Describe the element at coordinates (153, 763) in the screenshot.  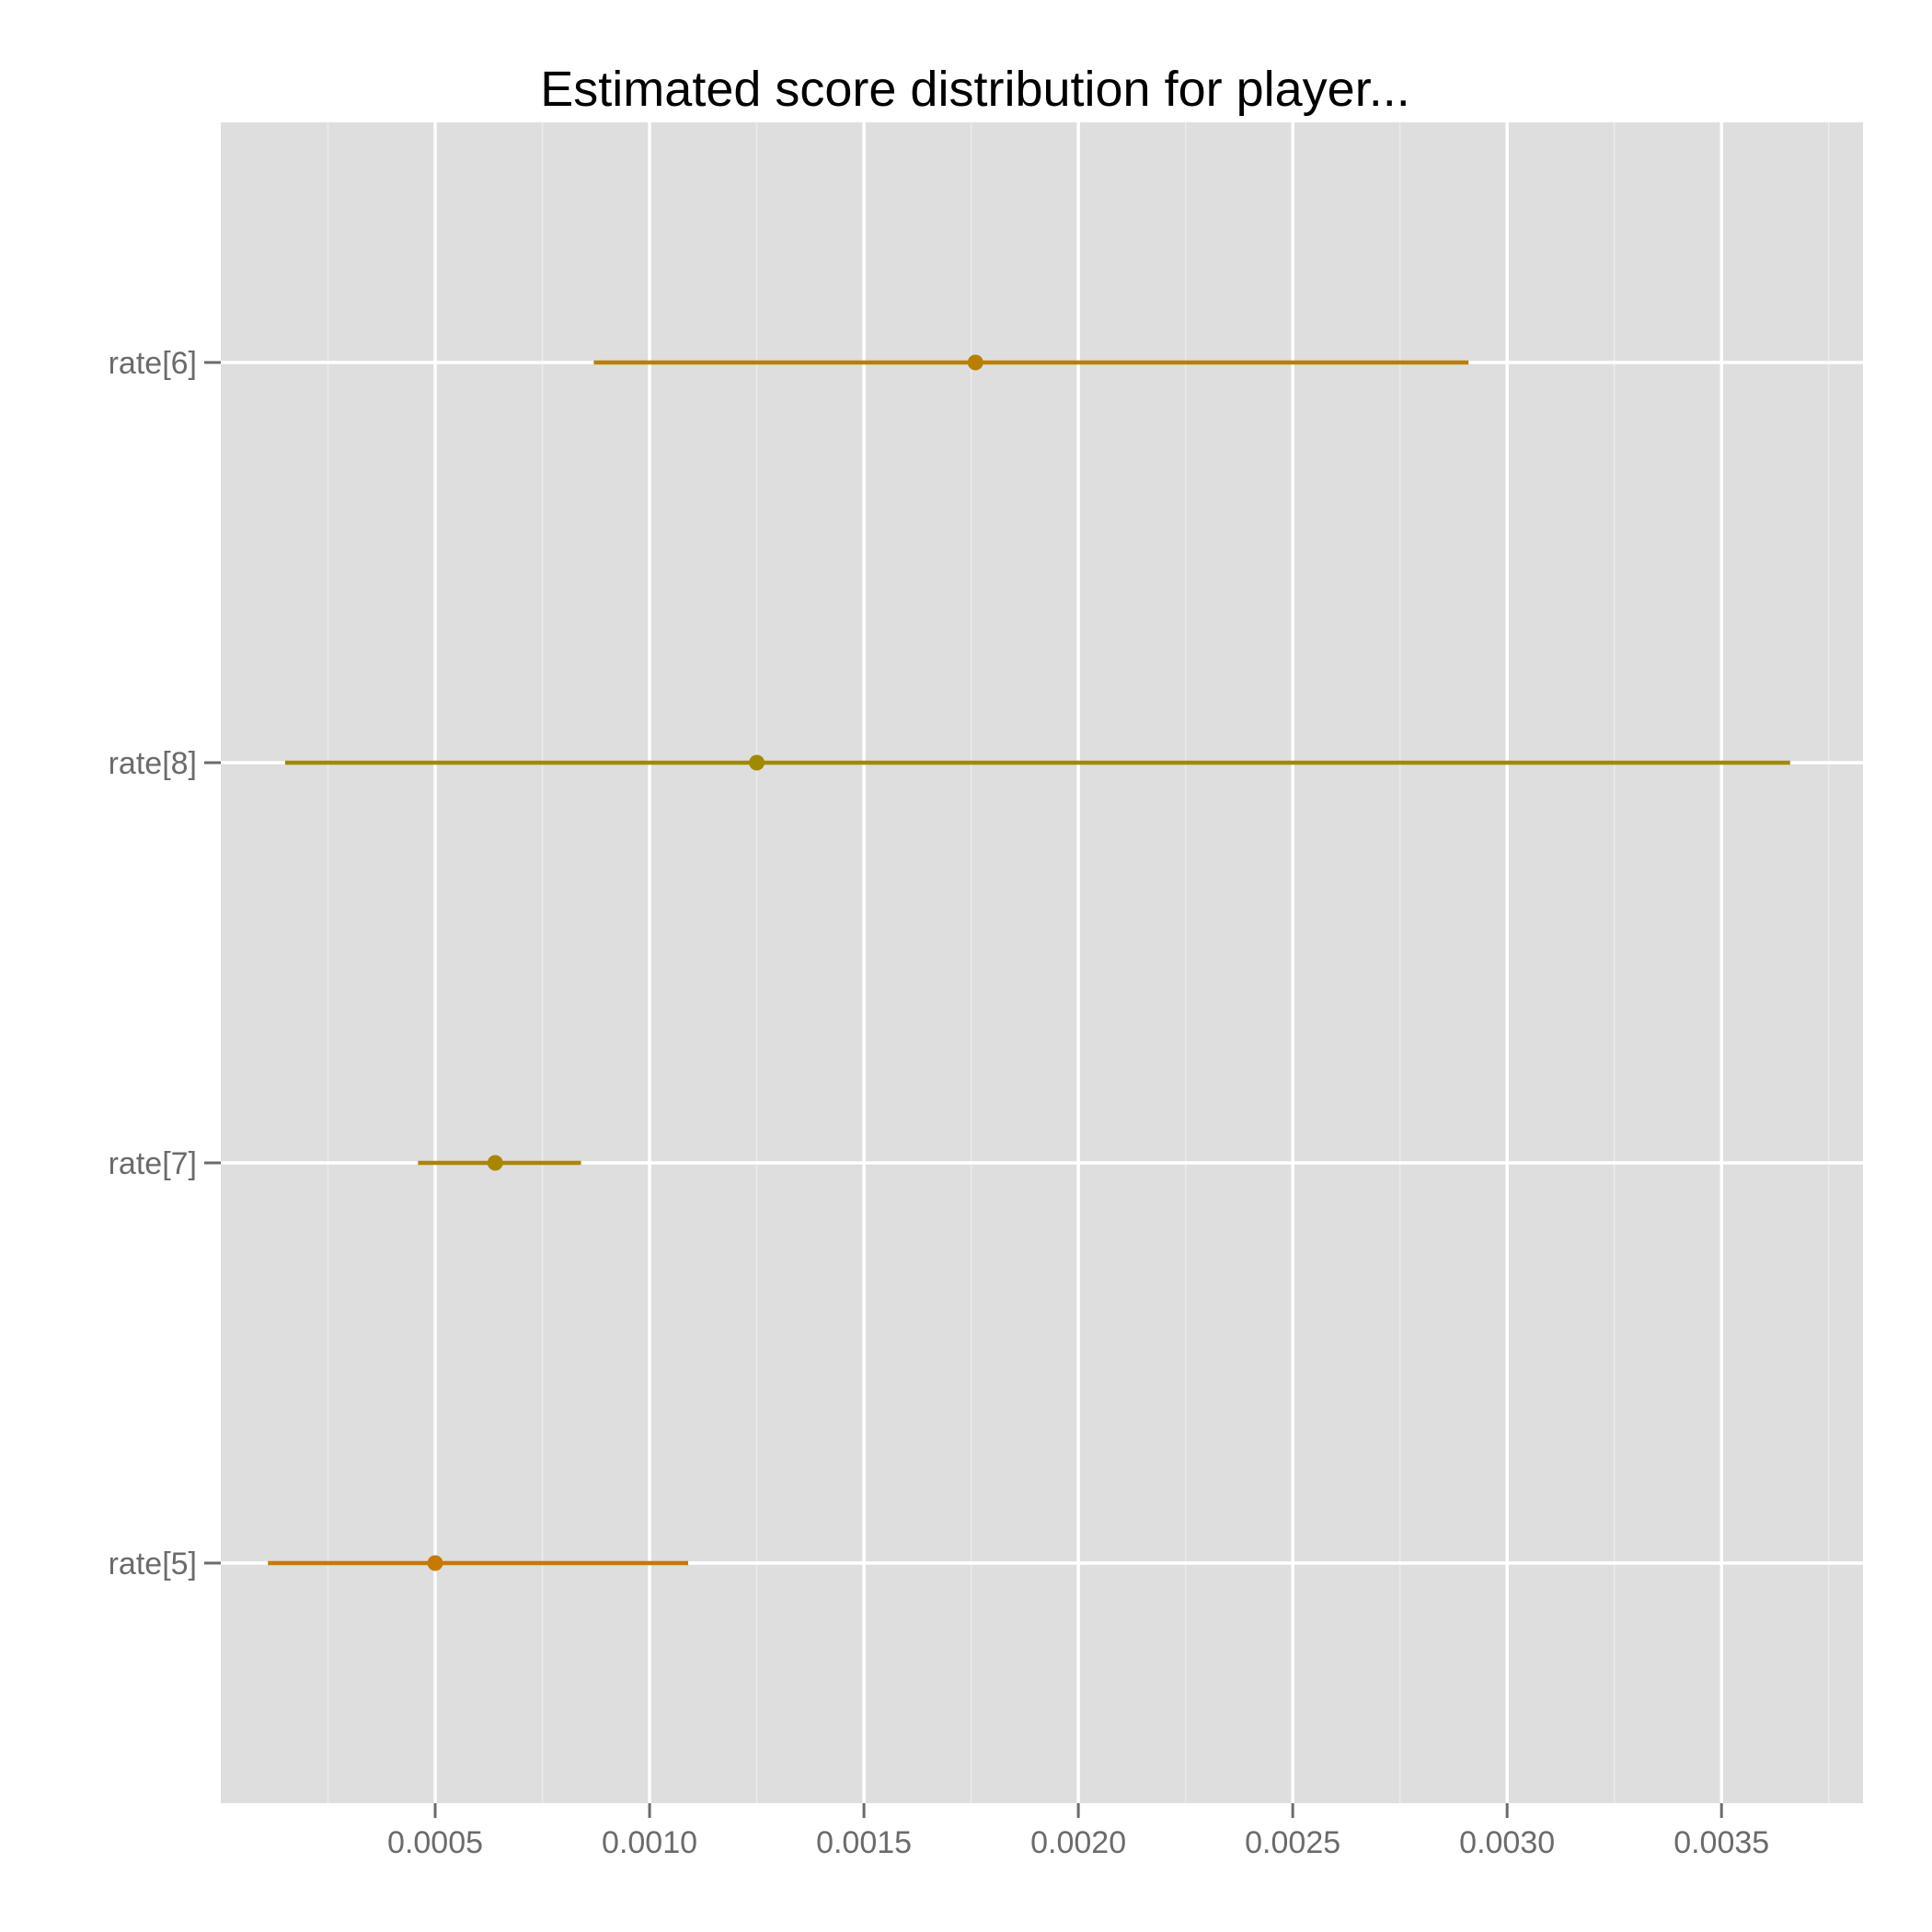
I see `y-tick-label: rate[8]` at that location.